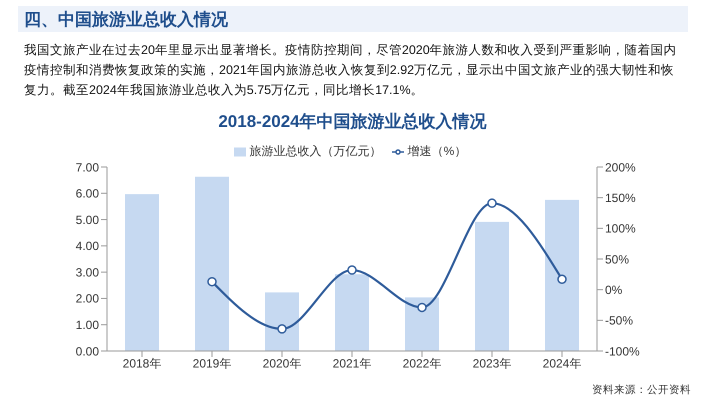 Image resolution: width=705 pixels, height=400 pixels. Describe the element at coordinates (352, 363) in the screenshot. I see `x-tick-label: 2021年` at that location.